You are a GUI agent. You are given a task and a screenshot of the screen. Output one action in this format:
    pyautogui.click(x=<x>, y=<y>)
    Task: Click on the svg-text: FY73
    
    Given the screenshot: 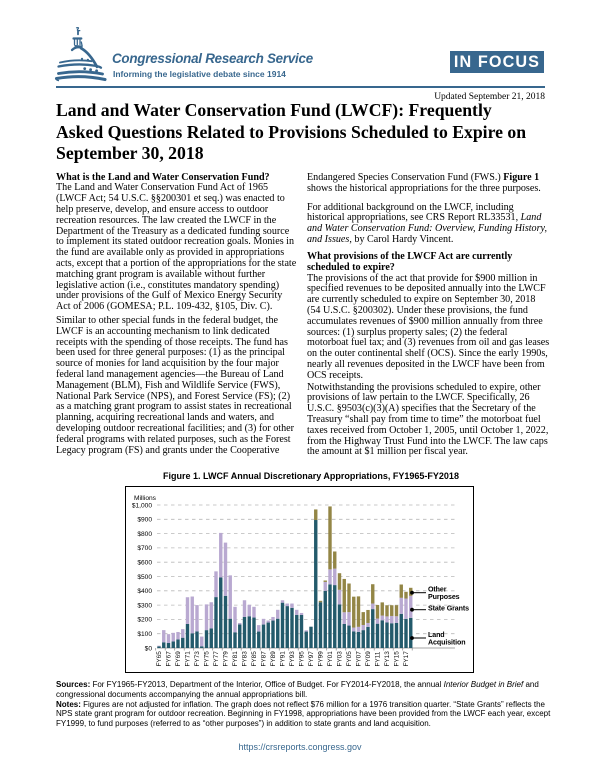 What is the action you would take?
    pyautogui.click(x=197, y=659)
    